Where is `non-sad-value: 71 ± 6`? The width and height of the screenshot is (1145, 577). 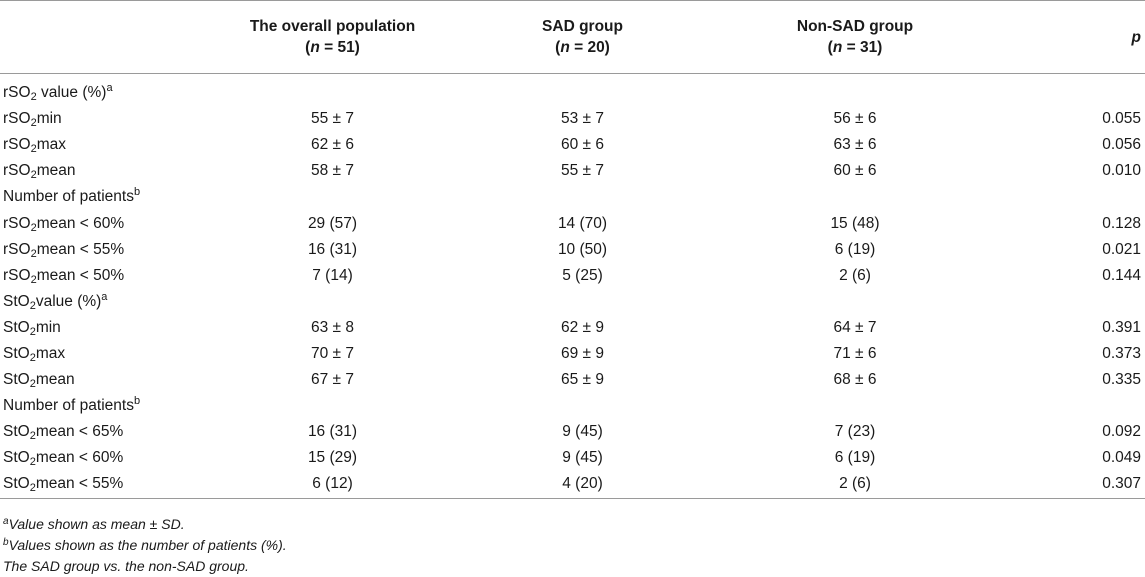 non-sad-value: 71 ± 6 is located at coordinates (855, 353).